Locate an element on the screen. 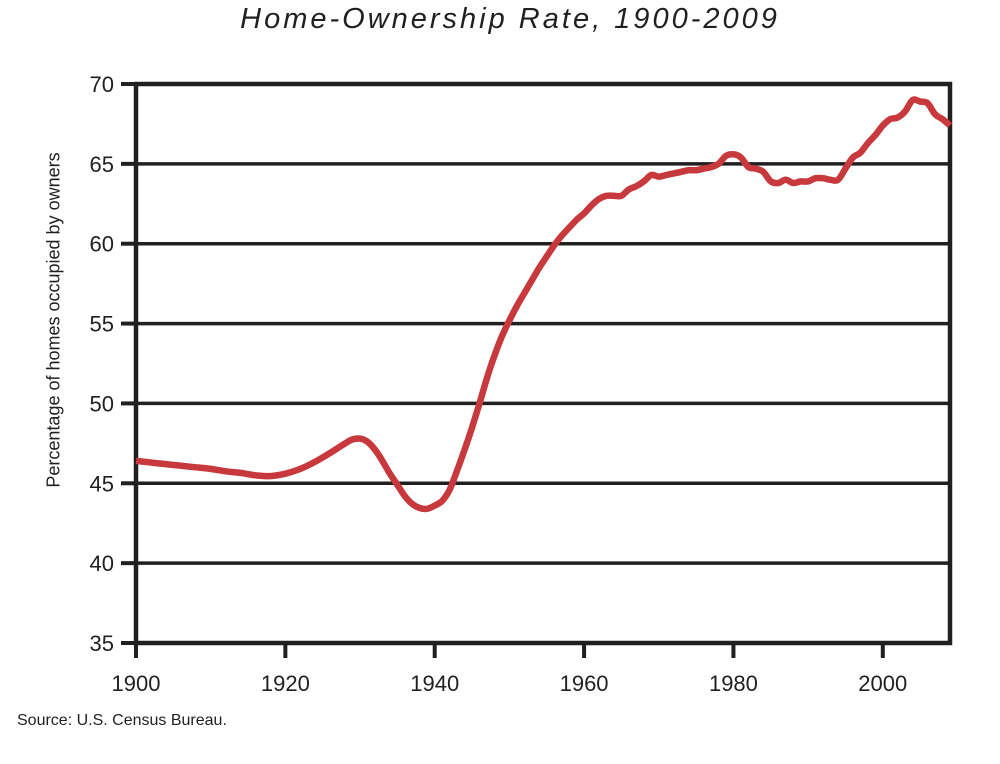  y-tick-label: 45 is located at coordinates (102, 483).